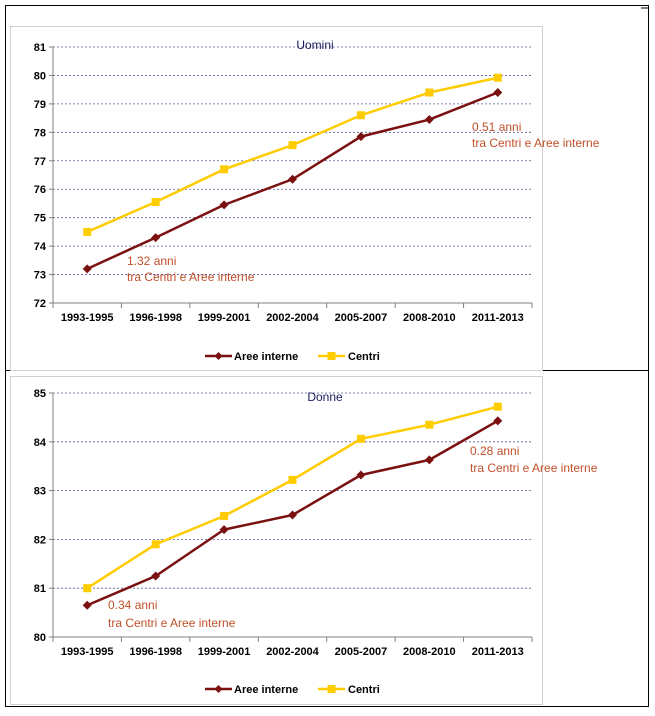  I want to click on annotation-gap-end: 0.51 anni tra Centri e Aree interne, so click(536, 135).